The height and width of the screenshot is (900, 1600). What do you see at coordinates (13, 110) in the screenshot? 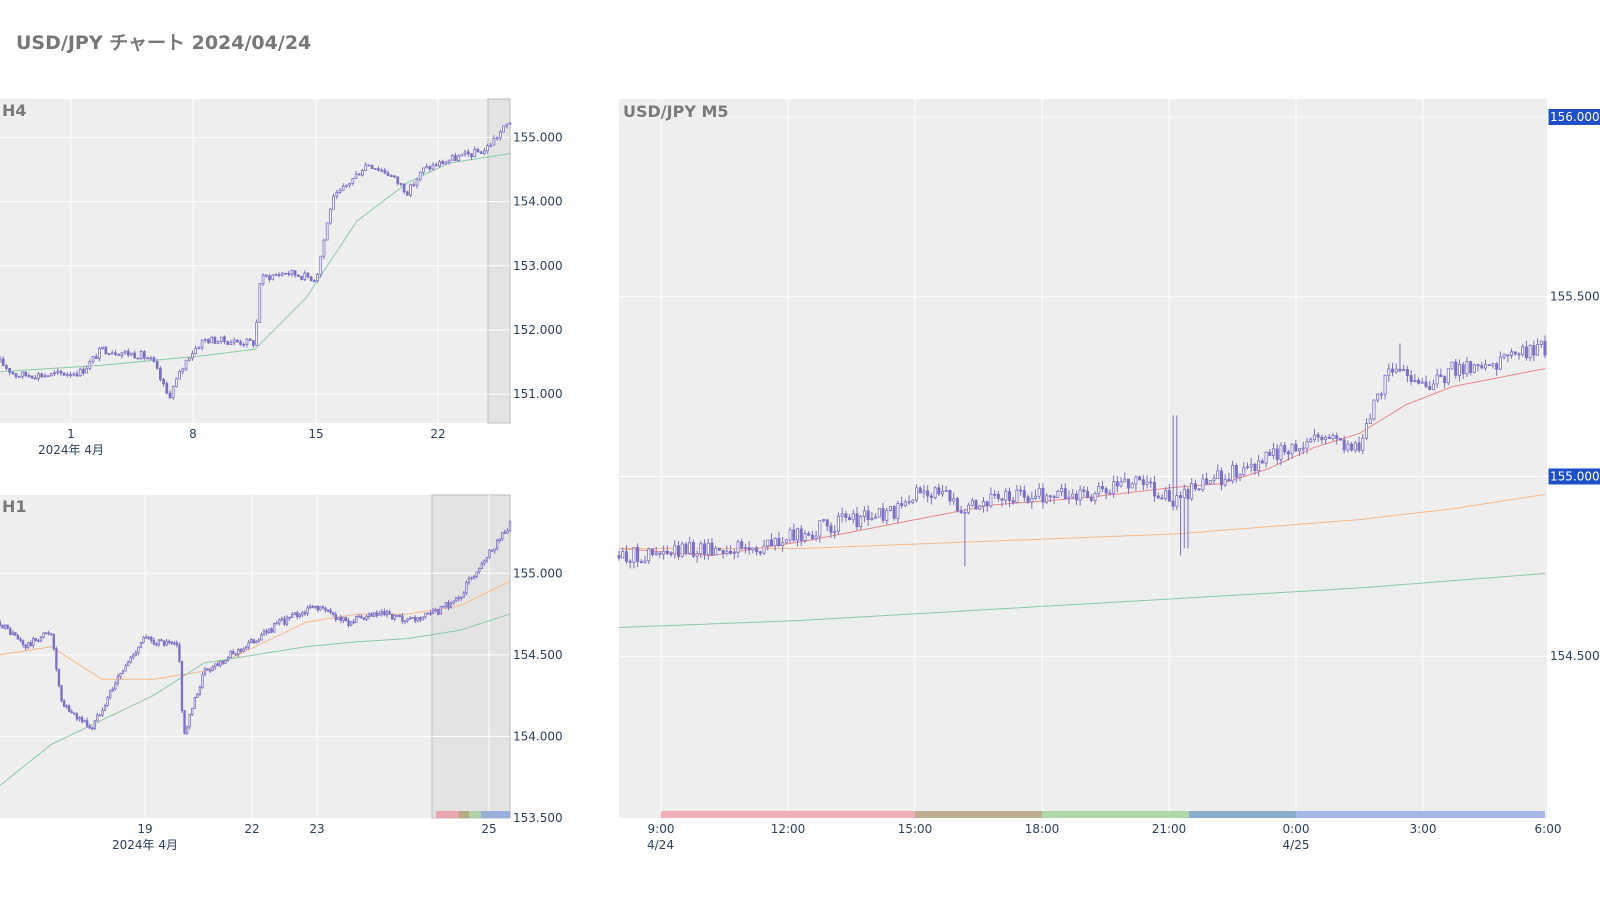
I see `h4-title-bg` at bounding box center [13, 110].